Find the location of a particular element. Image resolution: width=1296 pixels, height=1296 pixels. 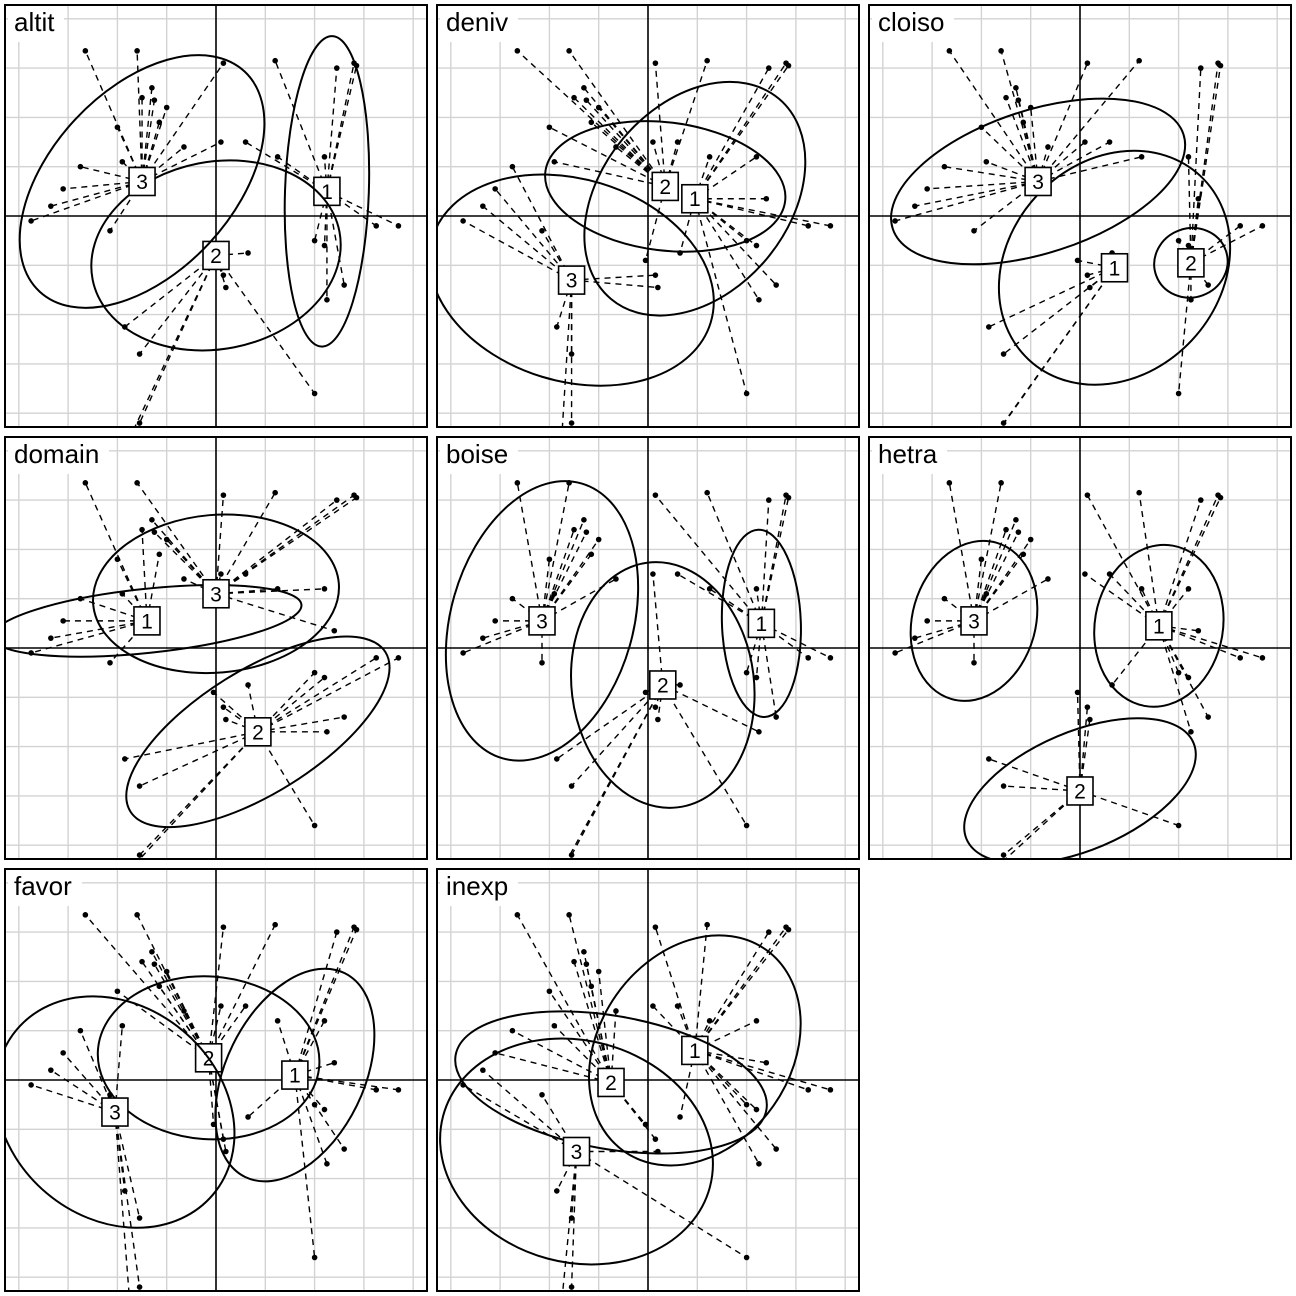

panel-hetra: 1 2 3 hetra is located at coordinates (1080, 648).